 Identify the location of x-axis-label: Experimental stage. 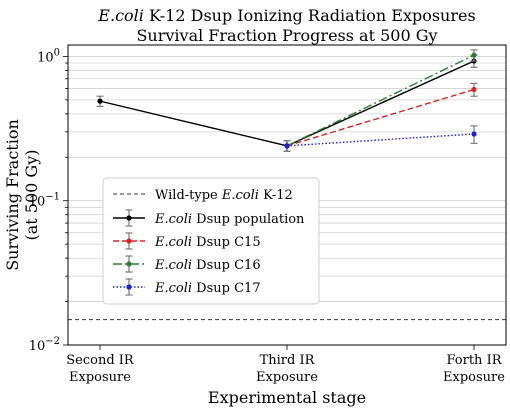
(287, 397).